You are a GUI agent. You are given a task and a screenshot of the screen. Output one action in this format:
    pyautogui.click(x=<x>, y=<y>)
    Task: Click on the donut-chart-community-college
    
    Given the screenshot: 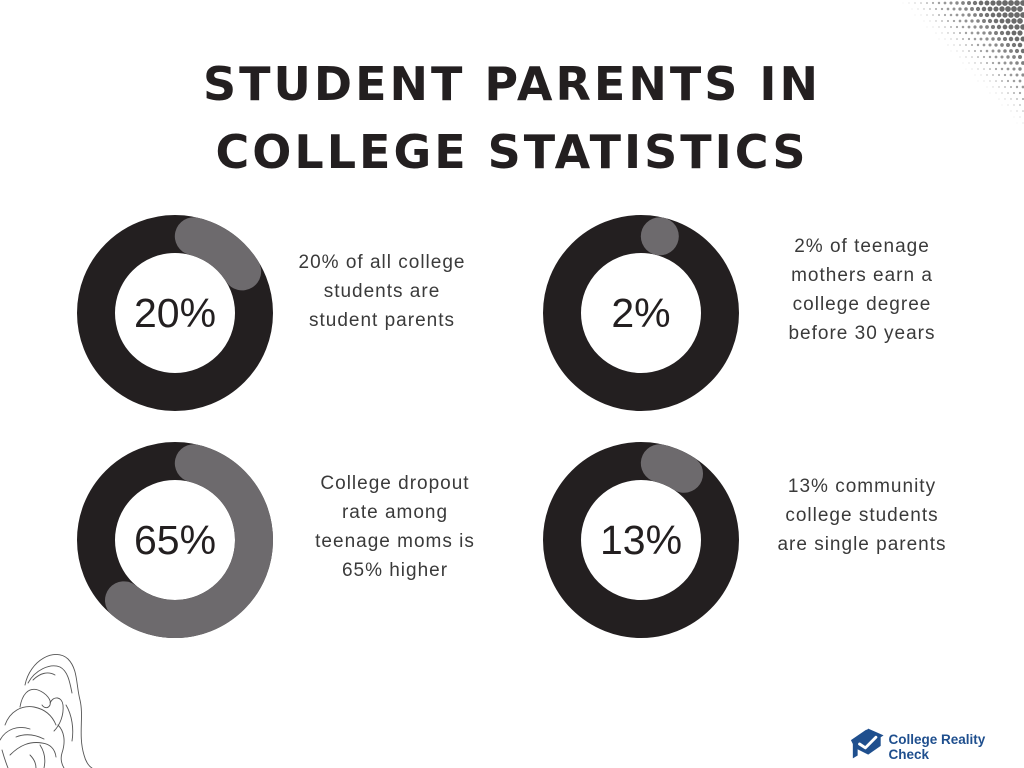 What is the action you would take?
    pyautogui.click(x=641, y=540)
    